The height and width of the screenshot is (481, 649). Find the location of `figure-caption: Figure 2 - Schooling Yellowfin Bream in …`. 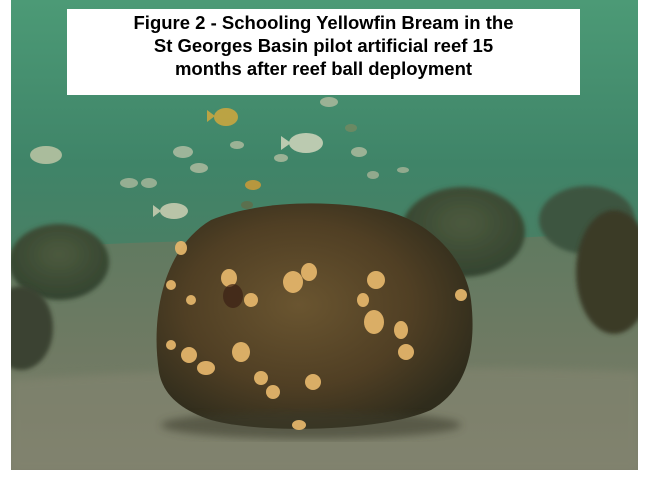

figure-caption: Figure 2 - Schooling Yellowfin Bream in … is located at coordinates (323, 52).